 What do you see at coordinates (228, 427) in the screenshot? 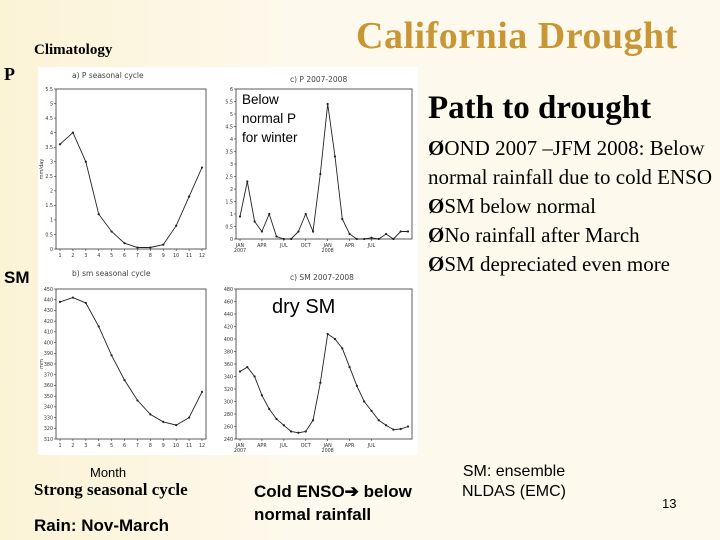
I see `y-tick-label: 260` at bounding box center [228, 427].